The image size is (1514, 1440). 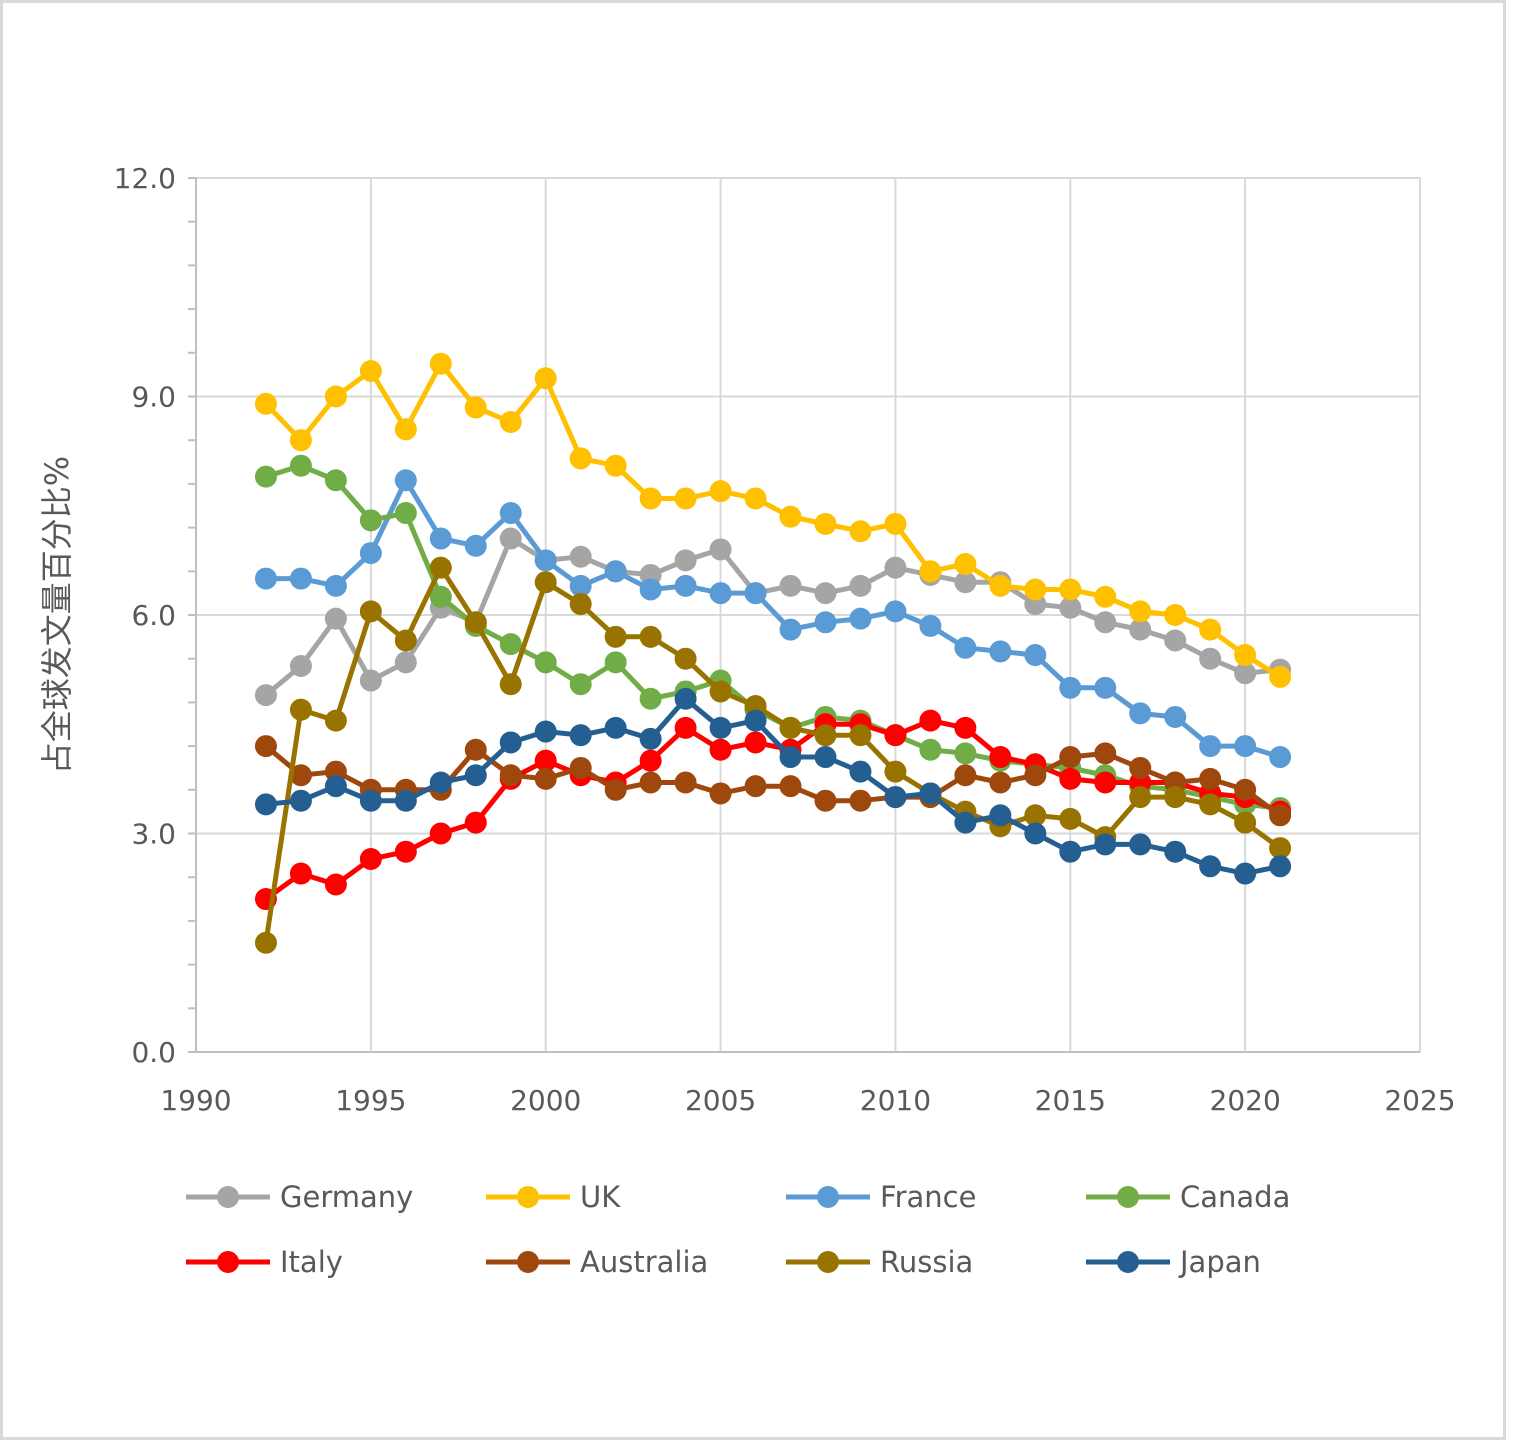 What do you see at coordinates (145, 178) in the screenshot?
I see `y-tick-label: 12.0` at bounding box center [145, 178].